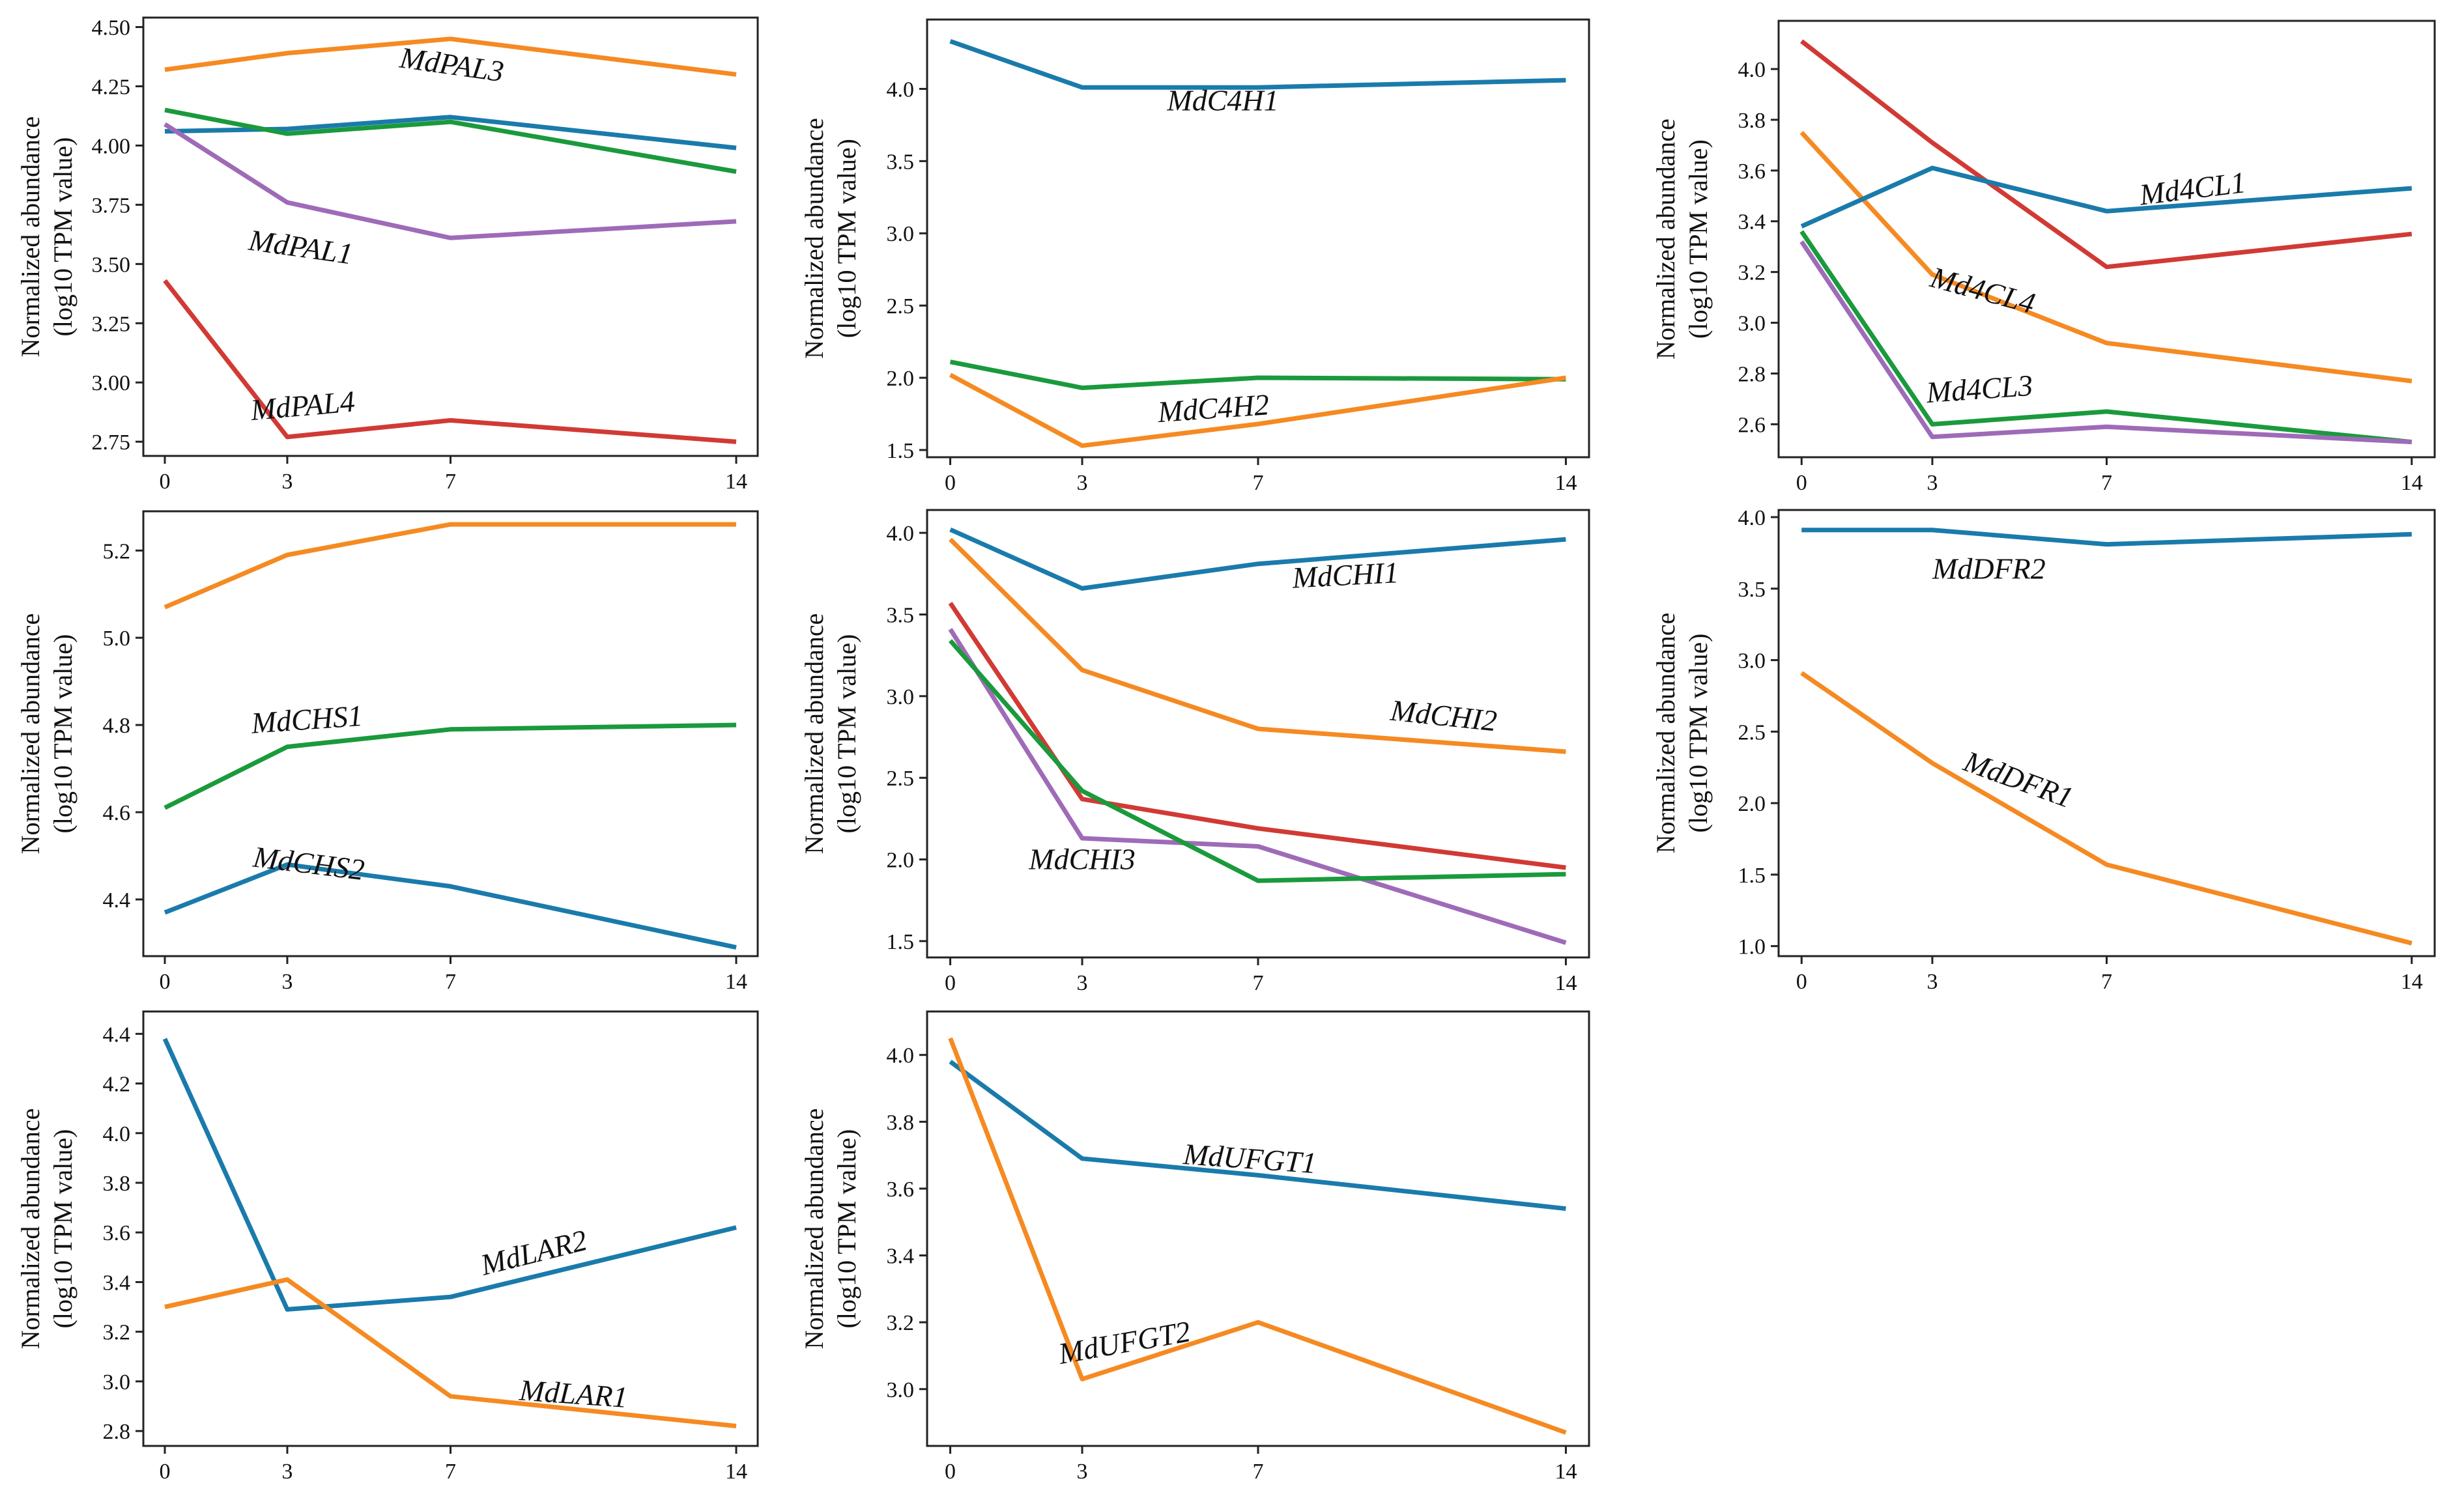 The width and height of the screenshot is (2464, 1485). What do you see at coordinates (2106, 154) in the screenshot?
I see `series-line-md4cl2` at bounding box center [2106, 154].